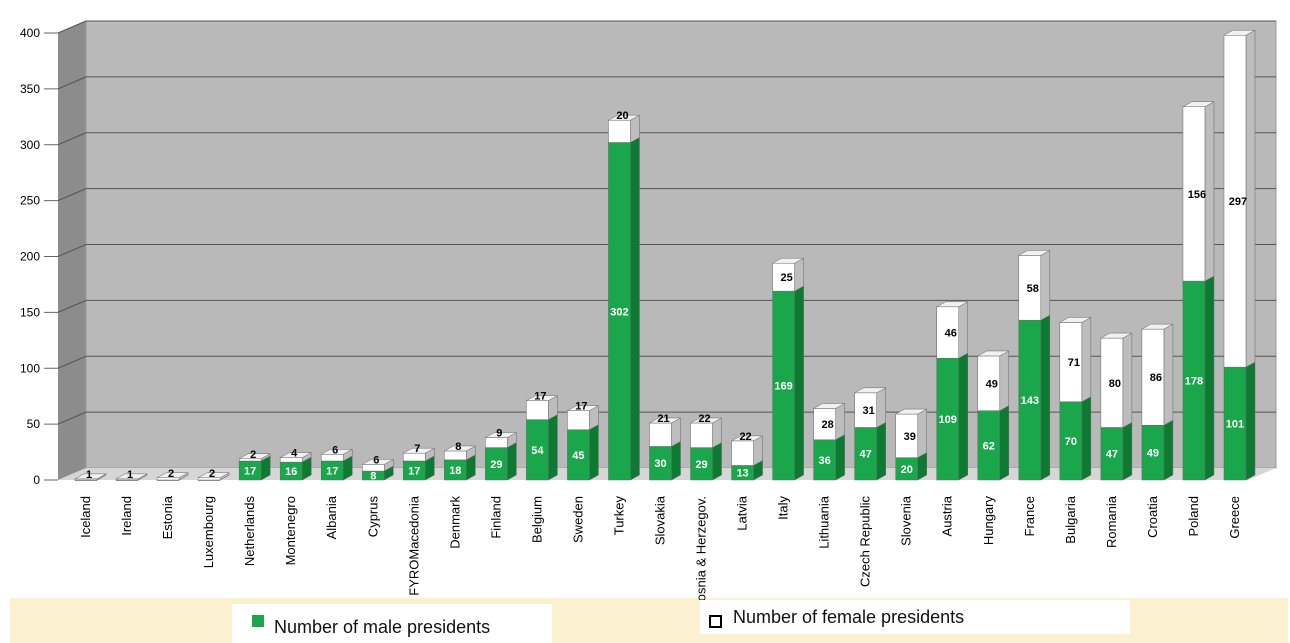 The image size is (1290, 643). Describe the element at coordinates (619, 312) in the screenshot. I see `data-label-male: 302` at that location.